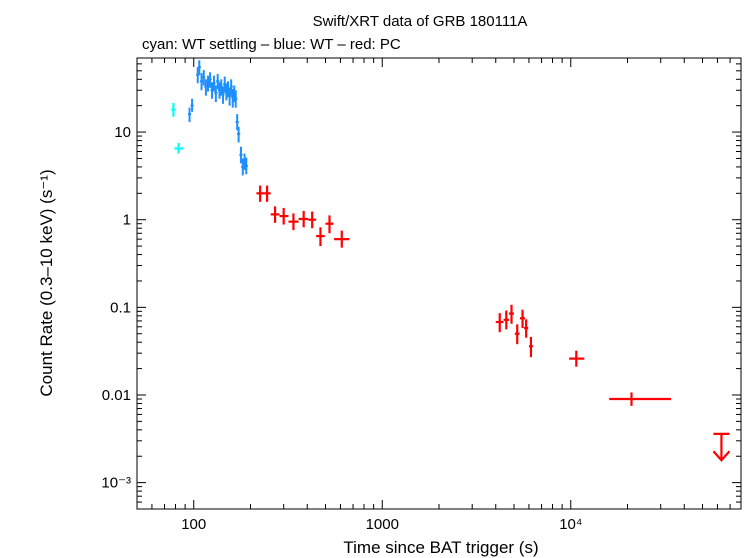  What do you see at coordinates (46, 282) in the screenshot?
I see `y-axis-label: Count Rate (0.3–10 keV) (s⁻¹)` at bounding box center [46, 282].